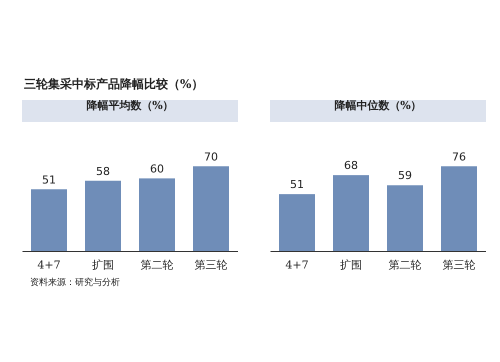 The width and height of the screenshot is (500, 362). I want to click on data-label: 68, so click(351, 165).